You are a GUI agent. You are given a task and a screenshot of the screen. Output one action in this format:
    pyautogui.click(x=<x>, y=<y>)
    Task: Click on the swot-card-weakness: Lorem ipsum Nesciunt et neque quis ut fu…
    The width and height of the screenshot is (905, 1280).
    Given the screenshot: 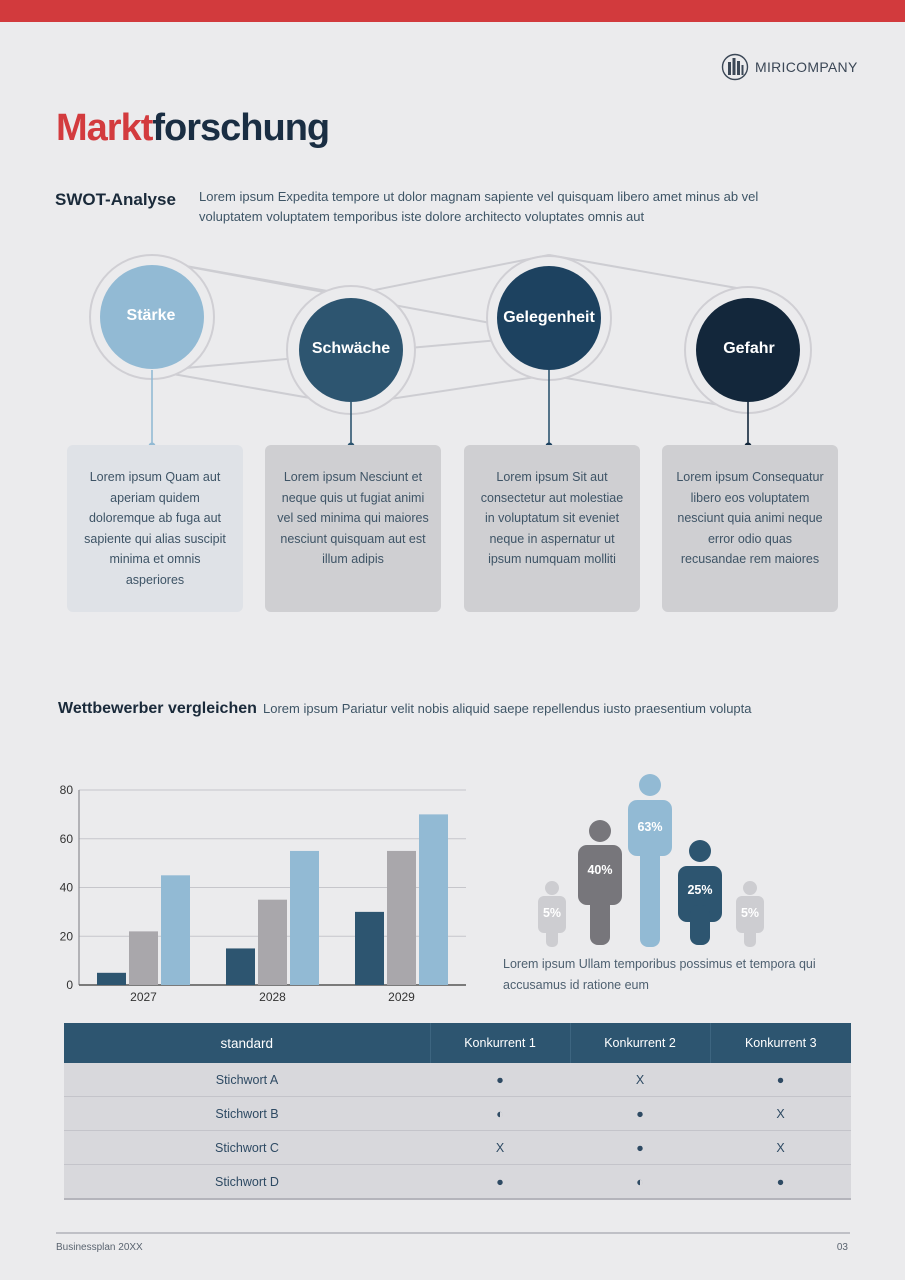 What is the action you would take?
    pyautogui.click(x=353, y=528)
    